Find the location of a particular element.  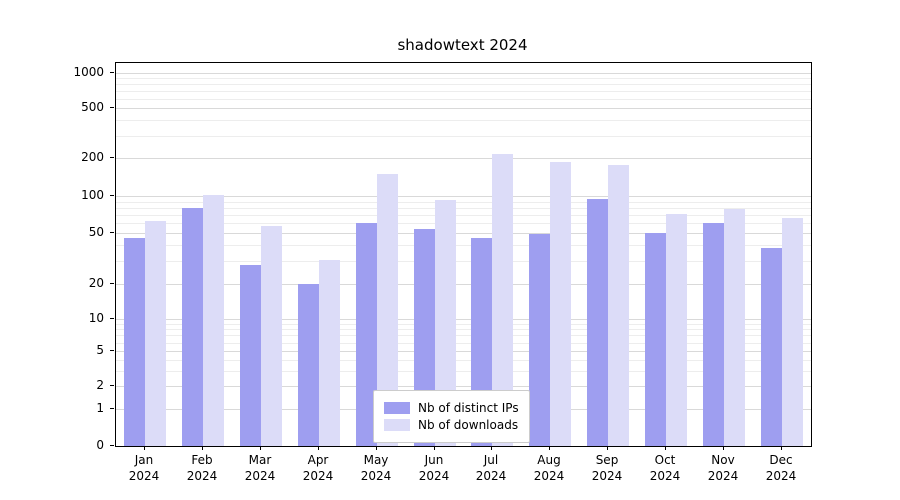

y-tick-label: 1000 is located at coordinates (88, 72).